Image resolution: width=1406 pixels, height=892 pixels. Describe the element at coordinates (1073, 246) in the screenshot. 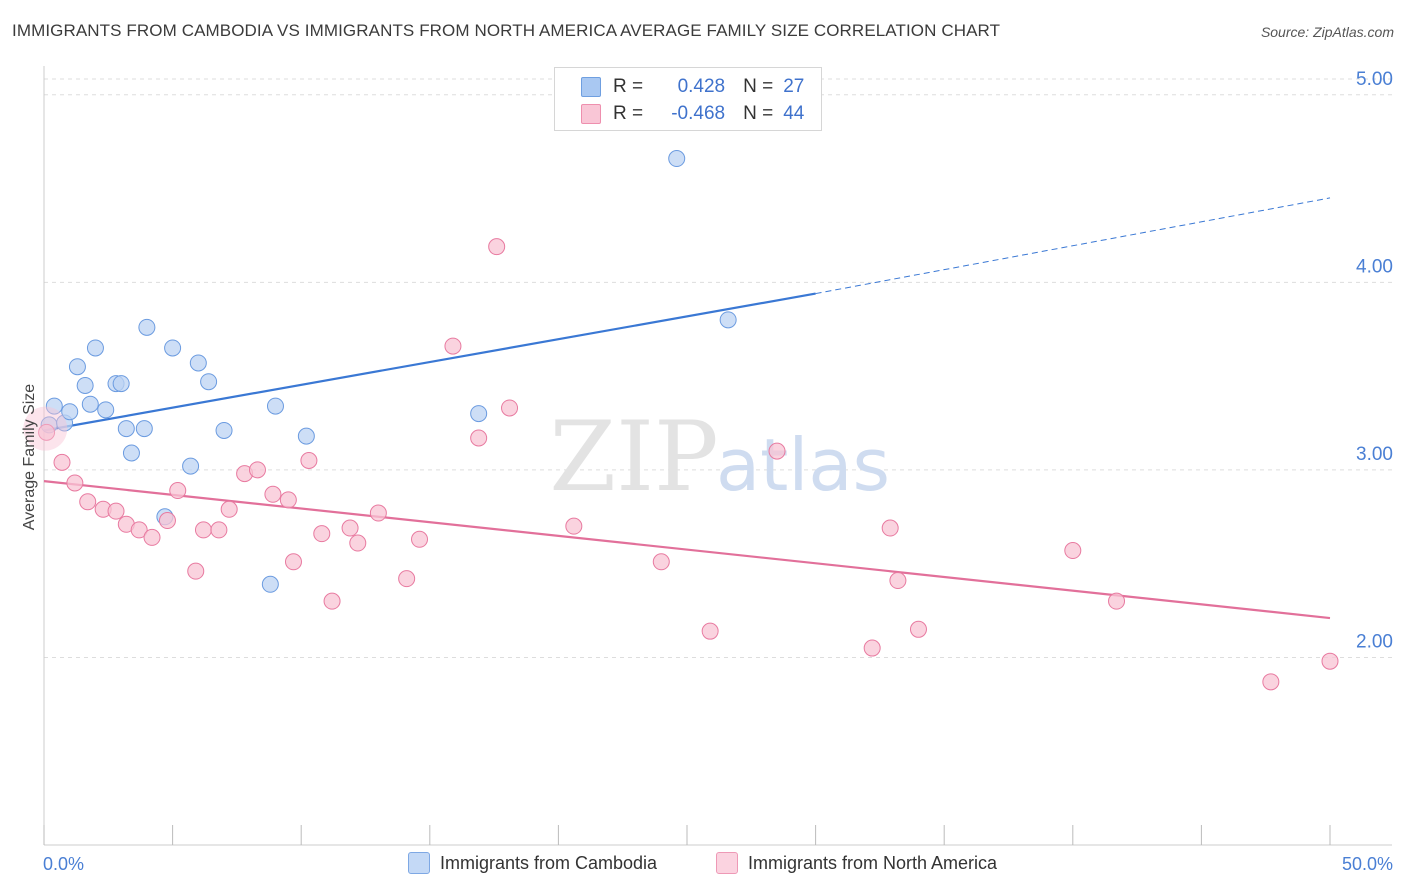

I see `trendline-cambodia-extension` at that location.